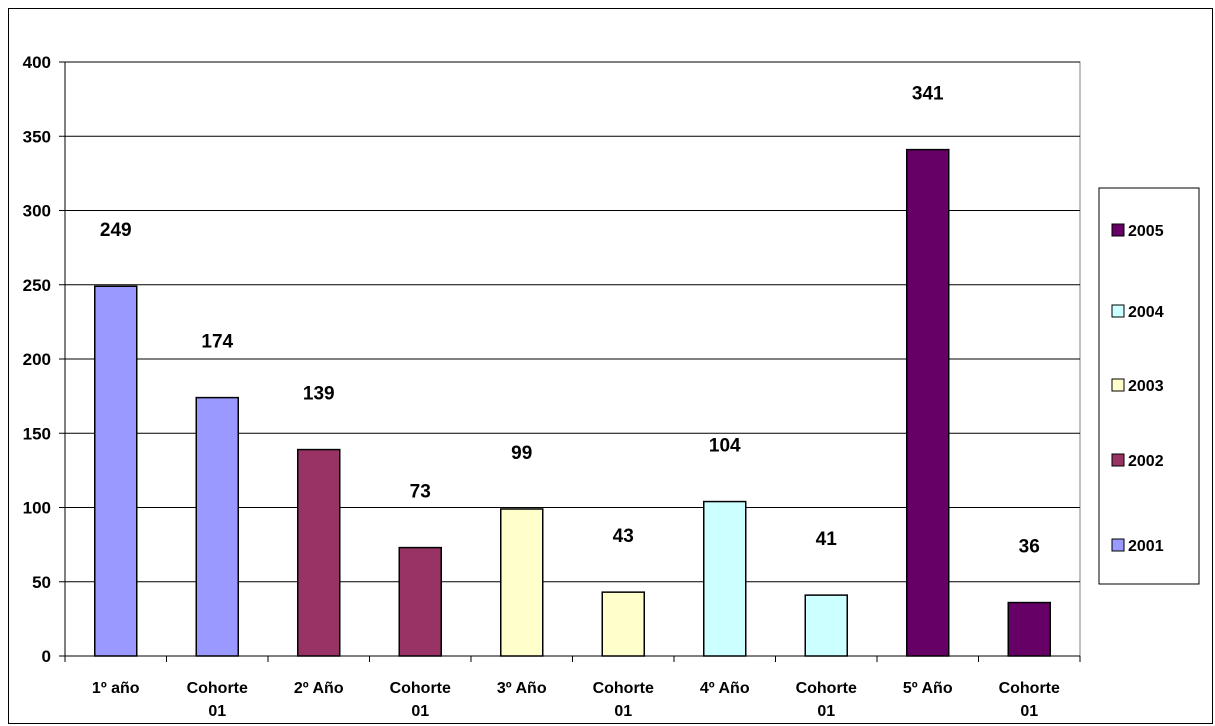 Image resolution: width=1215 pixels, height=726 pixels. Describe the element at coordinates (41, 582) in the screenshot. I see `y-tick-label: 50` at that location.